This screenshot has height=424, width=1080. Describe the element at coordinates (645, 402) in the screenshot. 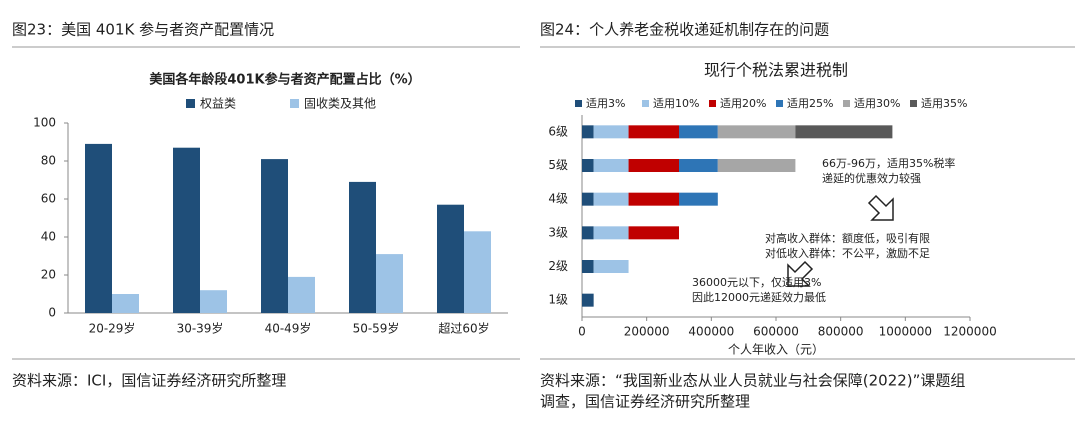

I see `source-note: 调查，国信证券经济研究所整理` at that location.